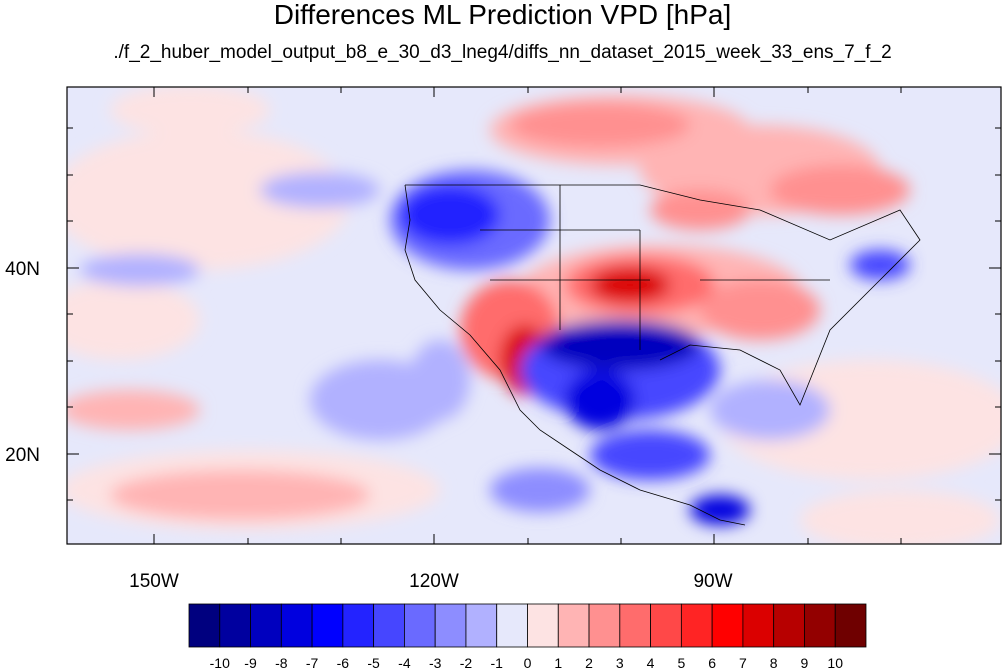  I want to click on colorbar-label: -9, so click(250, 663).